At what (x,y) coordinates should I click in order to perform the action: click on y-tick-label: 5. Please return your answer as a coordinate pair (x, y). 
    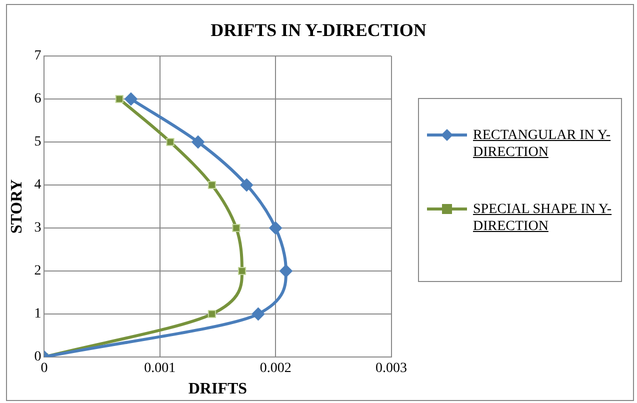
    Looking at the image, I should click on (38, 142).